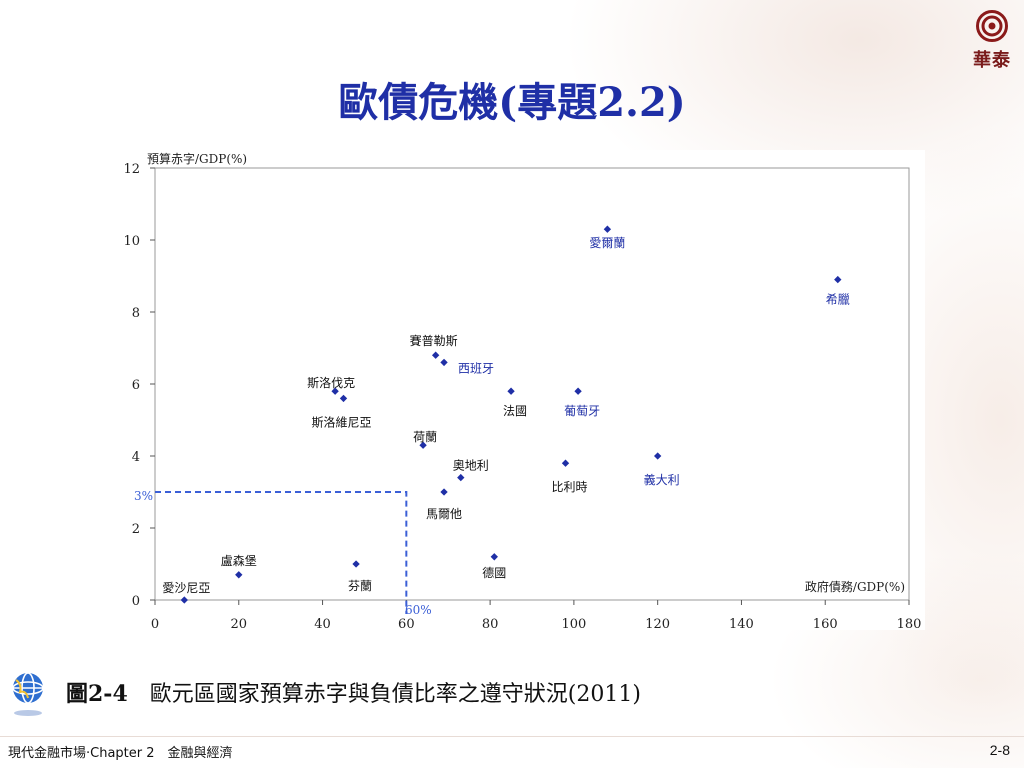 The height and width of the screenshot is (768, 1024). I want to click on data-point-label: 義大利, so click(662, 479).